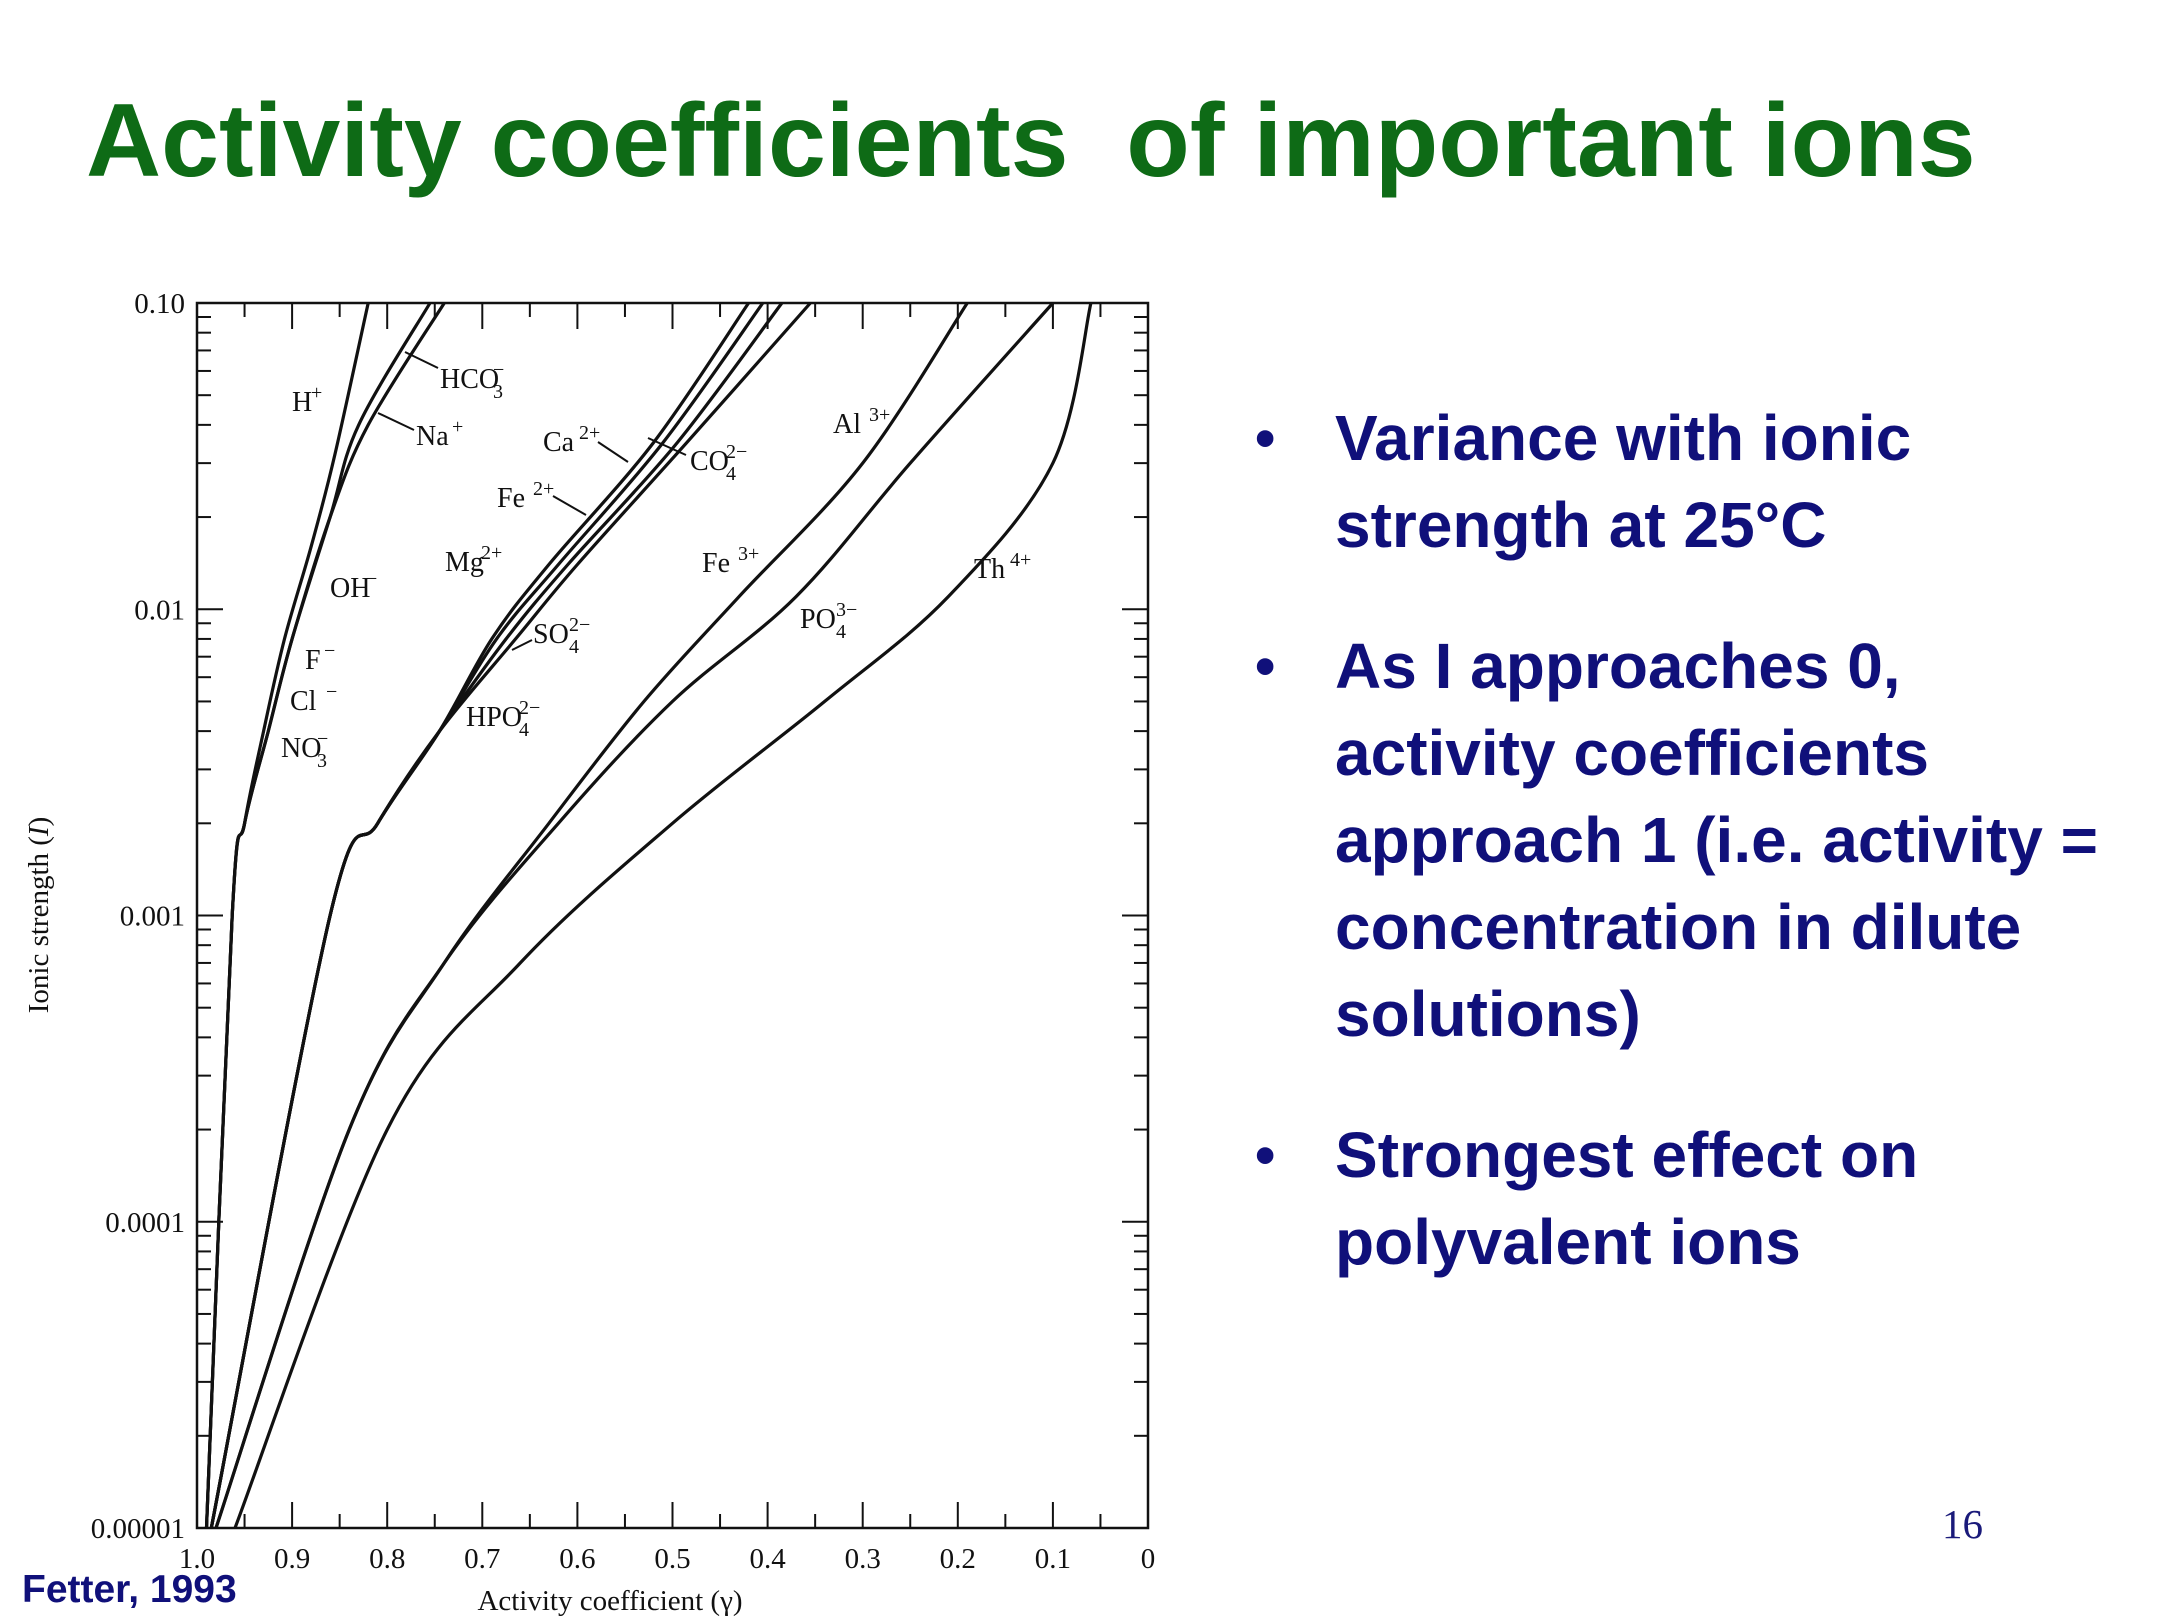  Describe the element at coordinates (672, 1559) in the screenshot. I see `x-tick-label: 0.5` at that location.